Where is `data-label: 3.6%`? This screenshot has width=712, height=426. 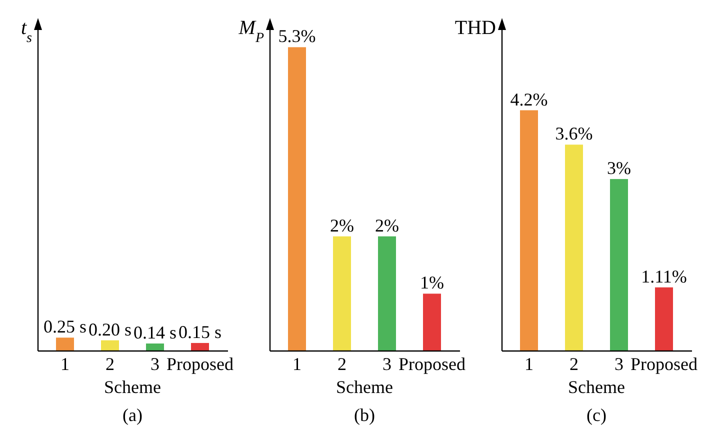
data-label: 3.6% is located at coordinates (574, 134).